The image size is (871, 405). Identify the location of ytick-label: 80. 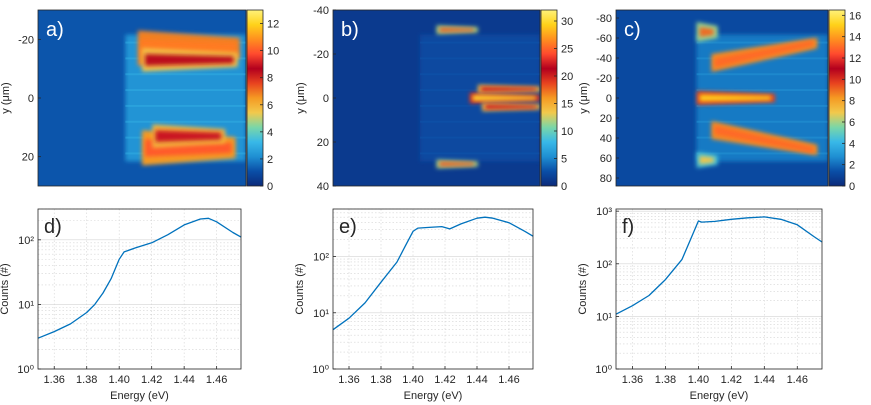
(606, 179).